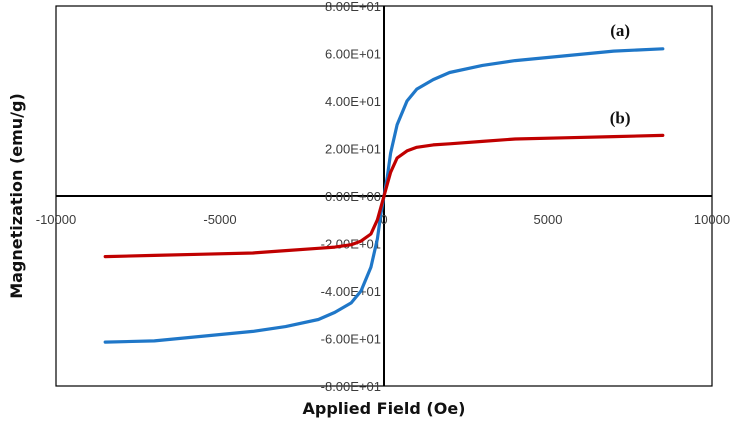 Image resolution: width=738 pixels, height=423 pixels. Describe the element at coordinates (620, 74) in the screenshot. I see `annotations: (a) (b)` at that location.